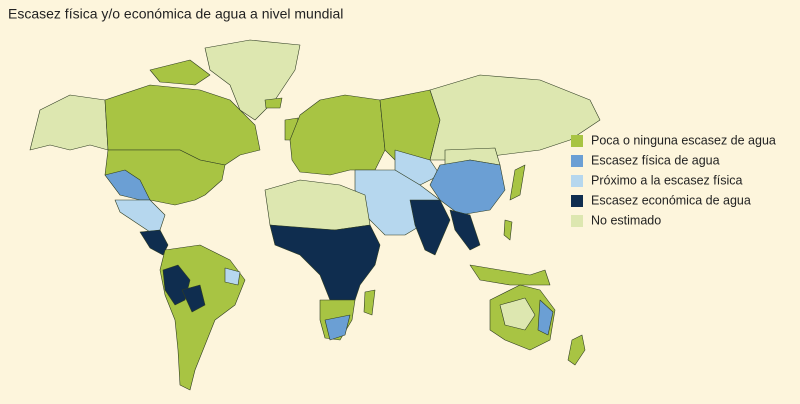  What do you see at coordinates (410, 127) in the screenshot?
I see `russia-west` at bounding box center [410, 127].